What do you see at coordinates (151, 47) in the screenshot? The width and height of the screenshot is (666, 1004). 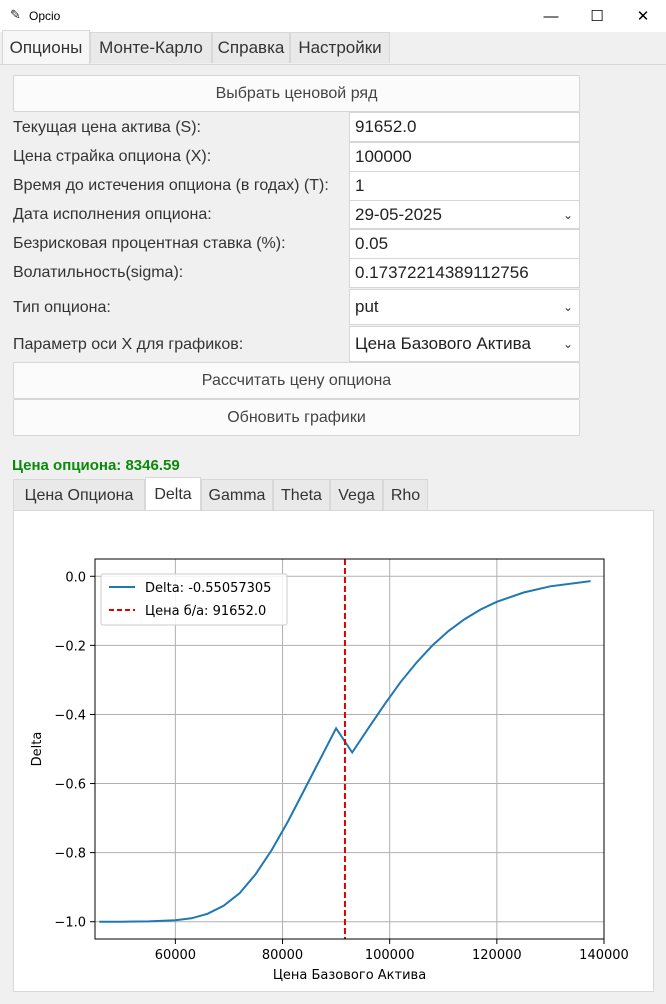 I see `tab-monte-carlo: Монте-Карло` at bounding box center [151, 47].